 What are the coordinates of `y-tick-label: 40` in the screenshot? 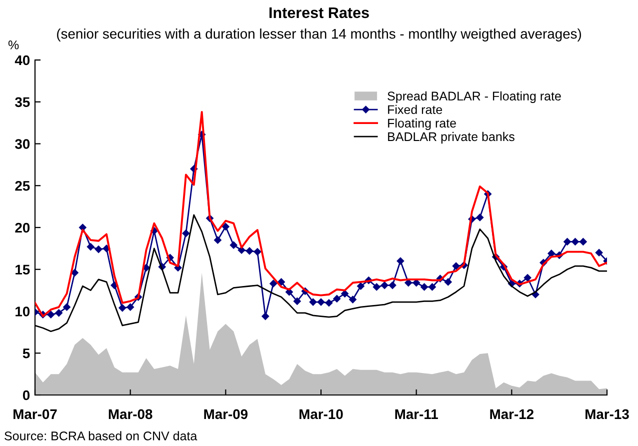 It's located at (22, 60).